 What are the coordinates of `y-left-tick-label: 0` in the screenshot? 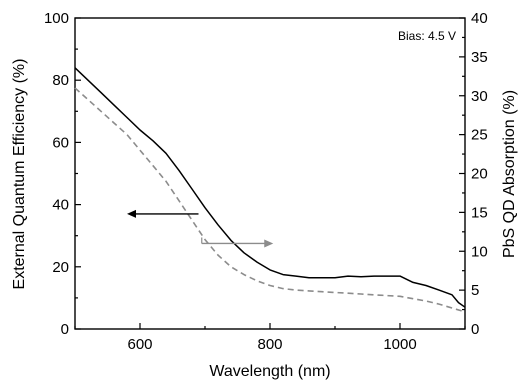 It's located at (65, 329).